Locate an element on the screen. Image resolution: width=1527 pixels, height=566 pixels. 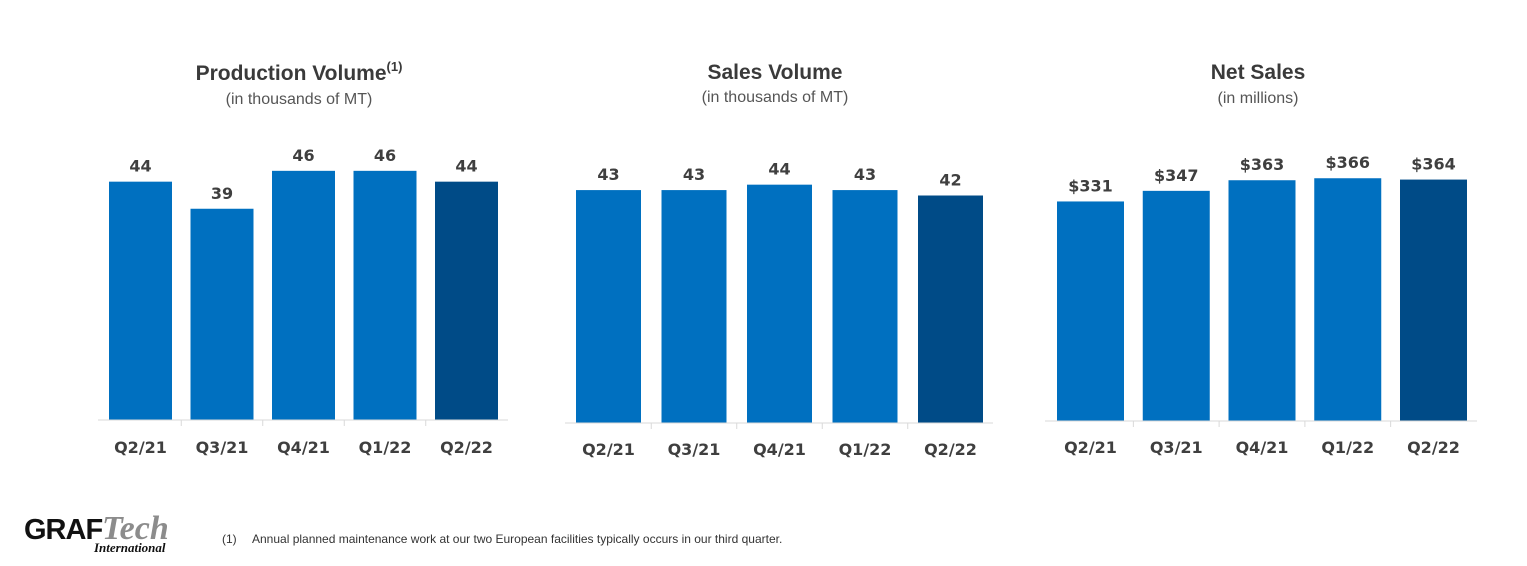
logo-international-text: International is located at coordinates (130, 547).